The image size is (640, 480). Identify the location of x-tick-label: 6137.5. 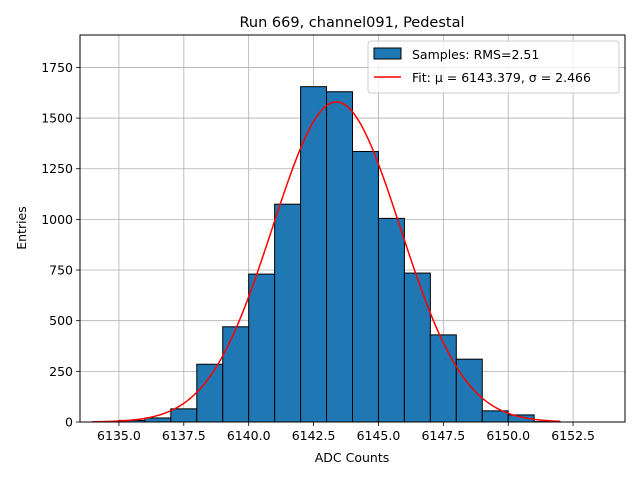
(184, 435).